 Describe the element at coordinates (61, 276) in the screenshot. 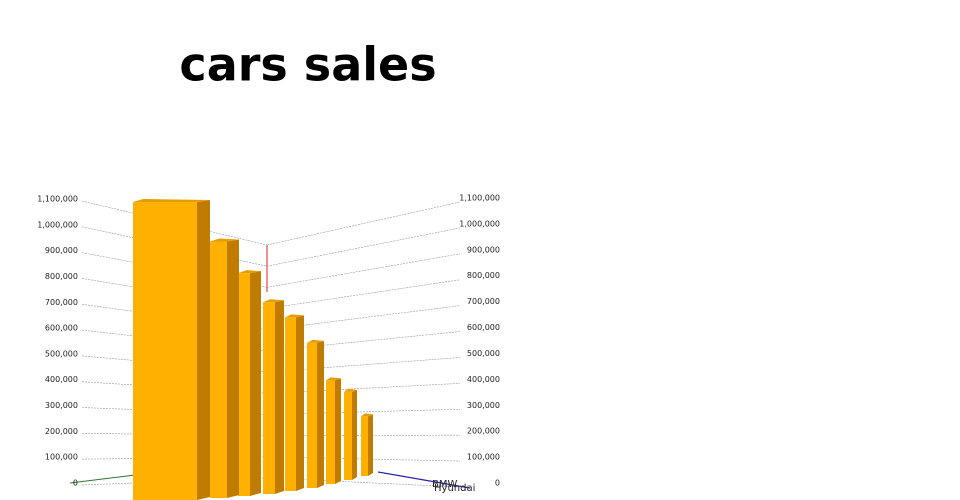

I see `y-tick-label: 800,000` at that location.